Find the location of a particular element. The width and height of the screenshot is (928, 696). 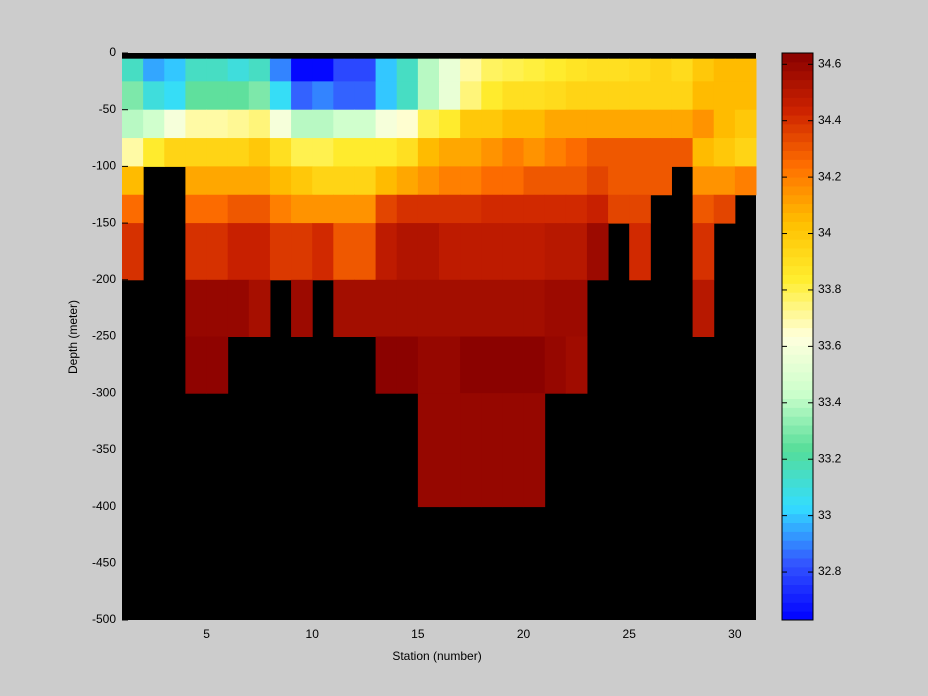

y-tick-label: -250 is located at coordinates (104, 336).